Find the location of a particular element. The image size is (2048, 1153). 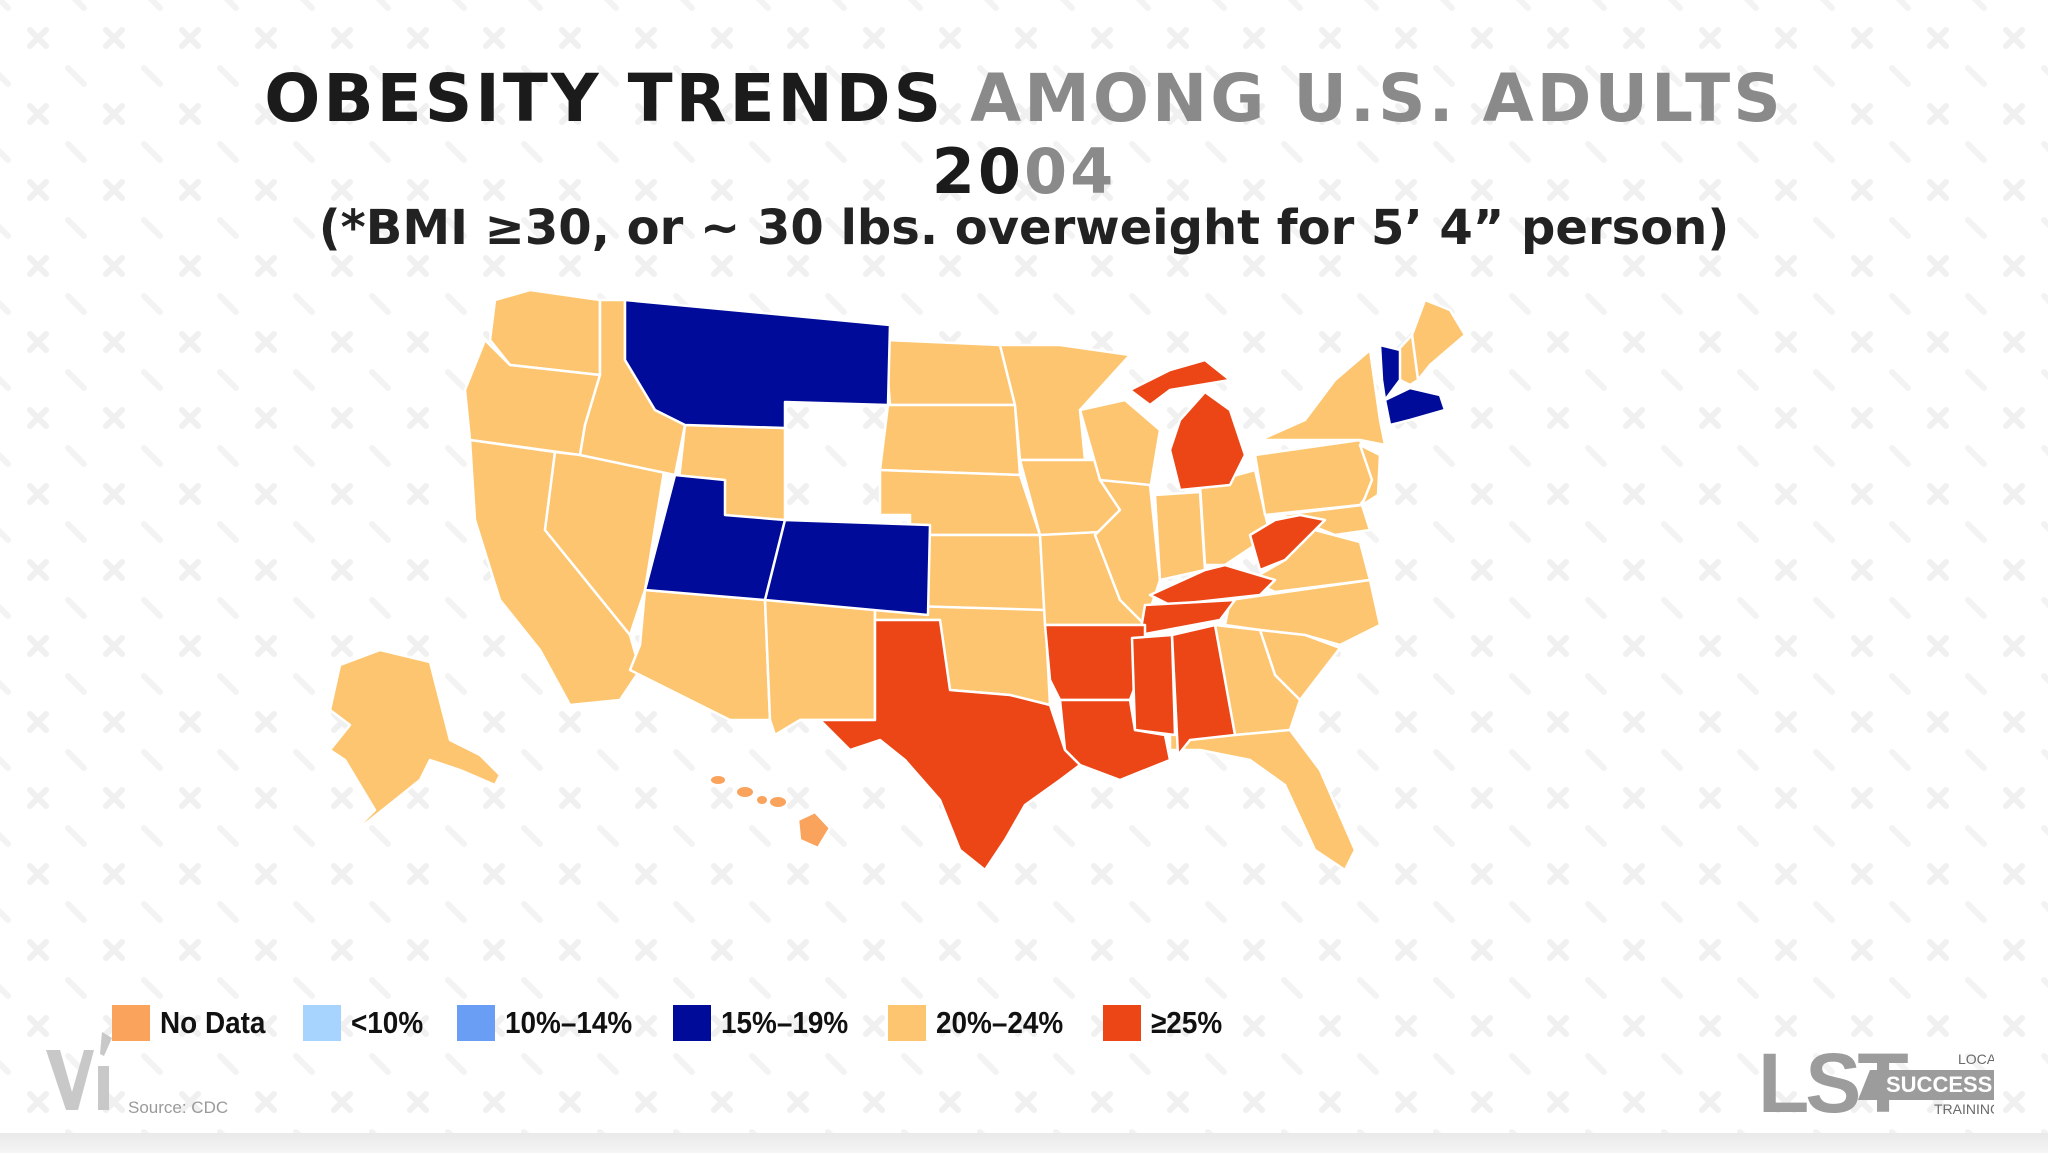

state-massachusetts-ct-ri is located at coordinates (1415, 406).